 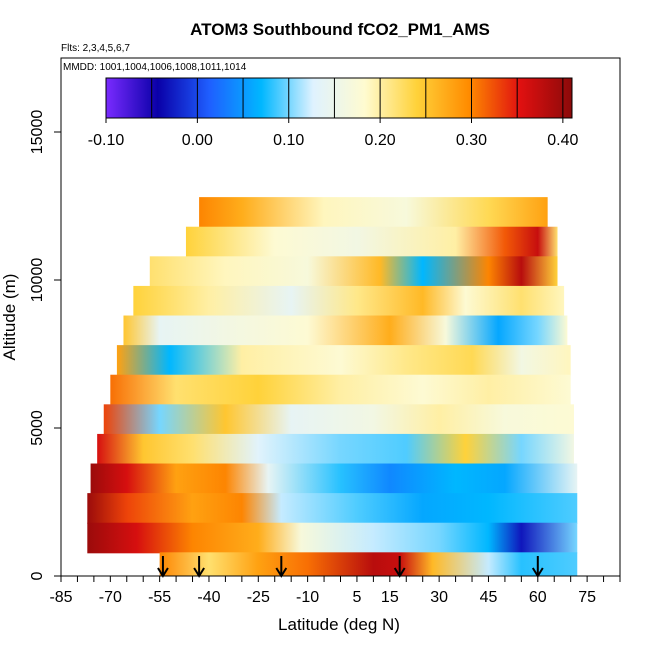 I want to click on colorbar: -0.10 0.00 0.10 0.20 0.30 0.40, so click(x=333, y=113).